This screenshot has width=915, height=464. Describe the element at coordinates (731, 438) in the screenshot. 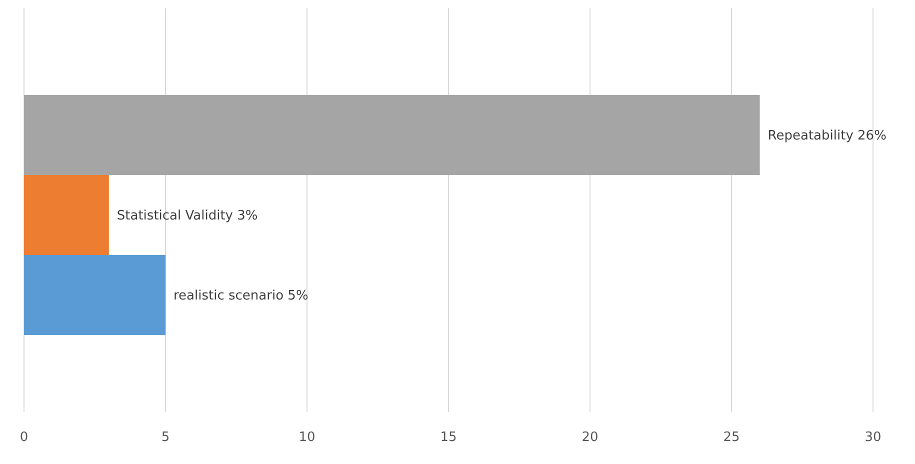

I see `x-tick-label: 25` at that location.